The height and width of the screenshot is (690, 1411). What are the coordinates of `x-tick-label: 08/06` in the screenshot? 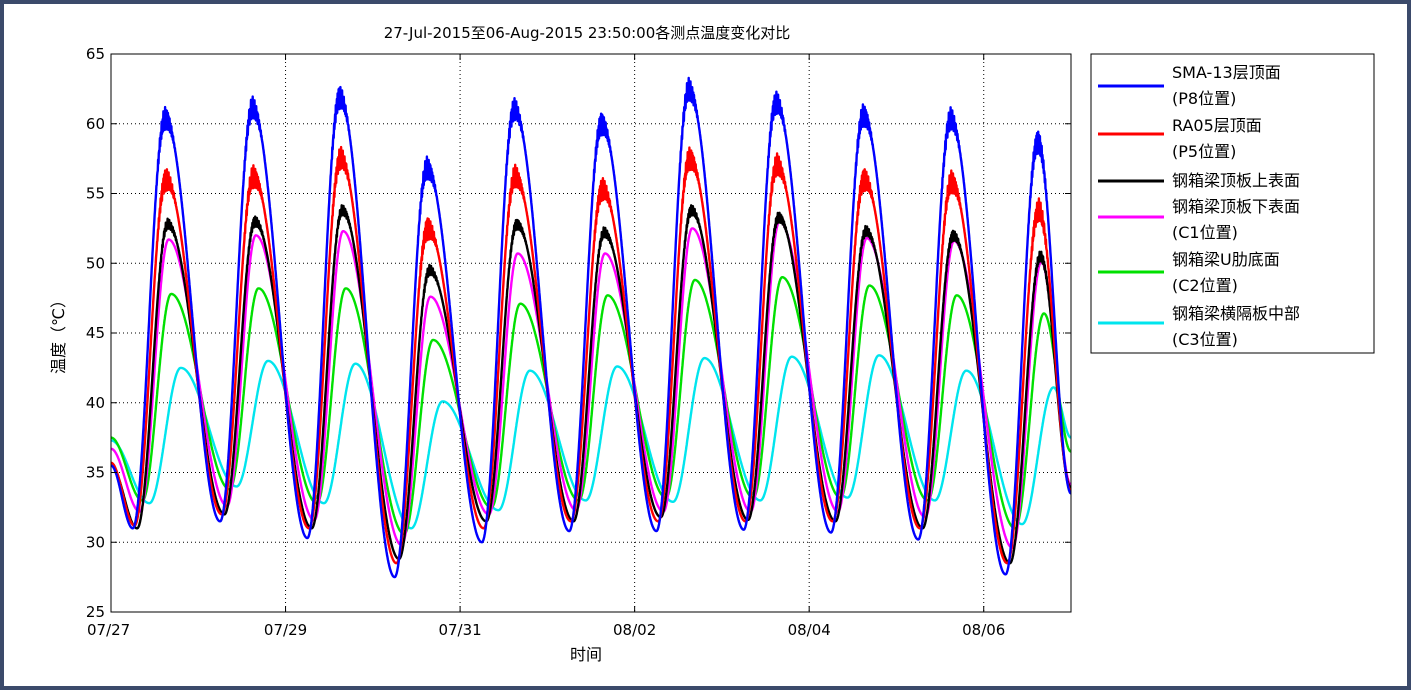 It's located at (983, 630).